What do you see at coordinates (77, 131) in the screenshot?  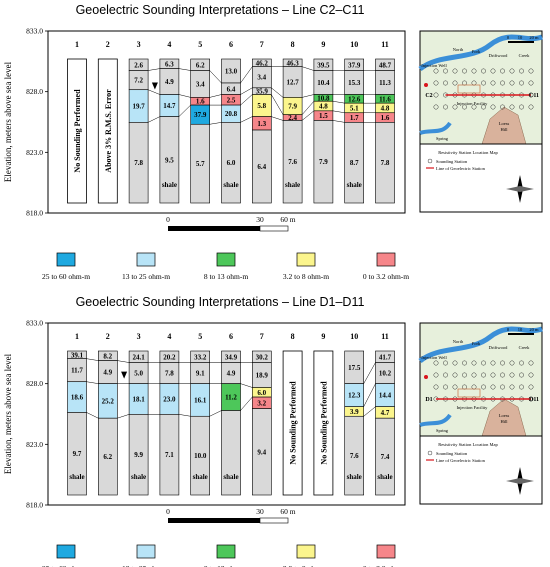 I see `column-note: No Sounding Performed` at bounding box center [77, 131].